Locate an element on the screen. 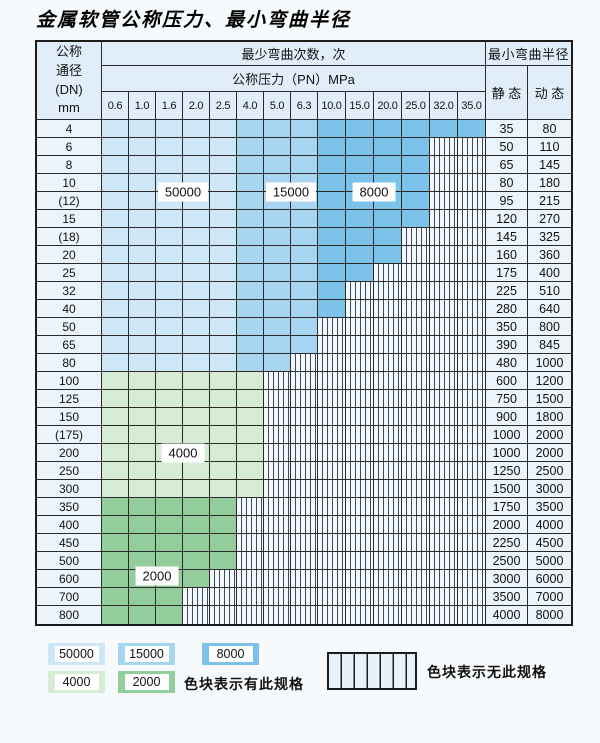 Image resolution: width=600 pixels, height=743 pixels. dynamic-value: 5000 is located at coordinates (549, 561).